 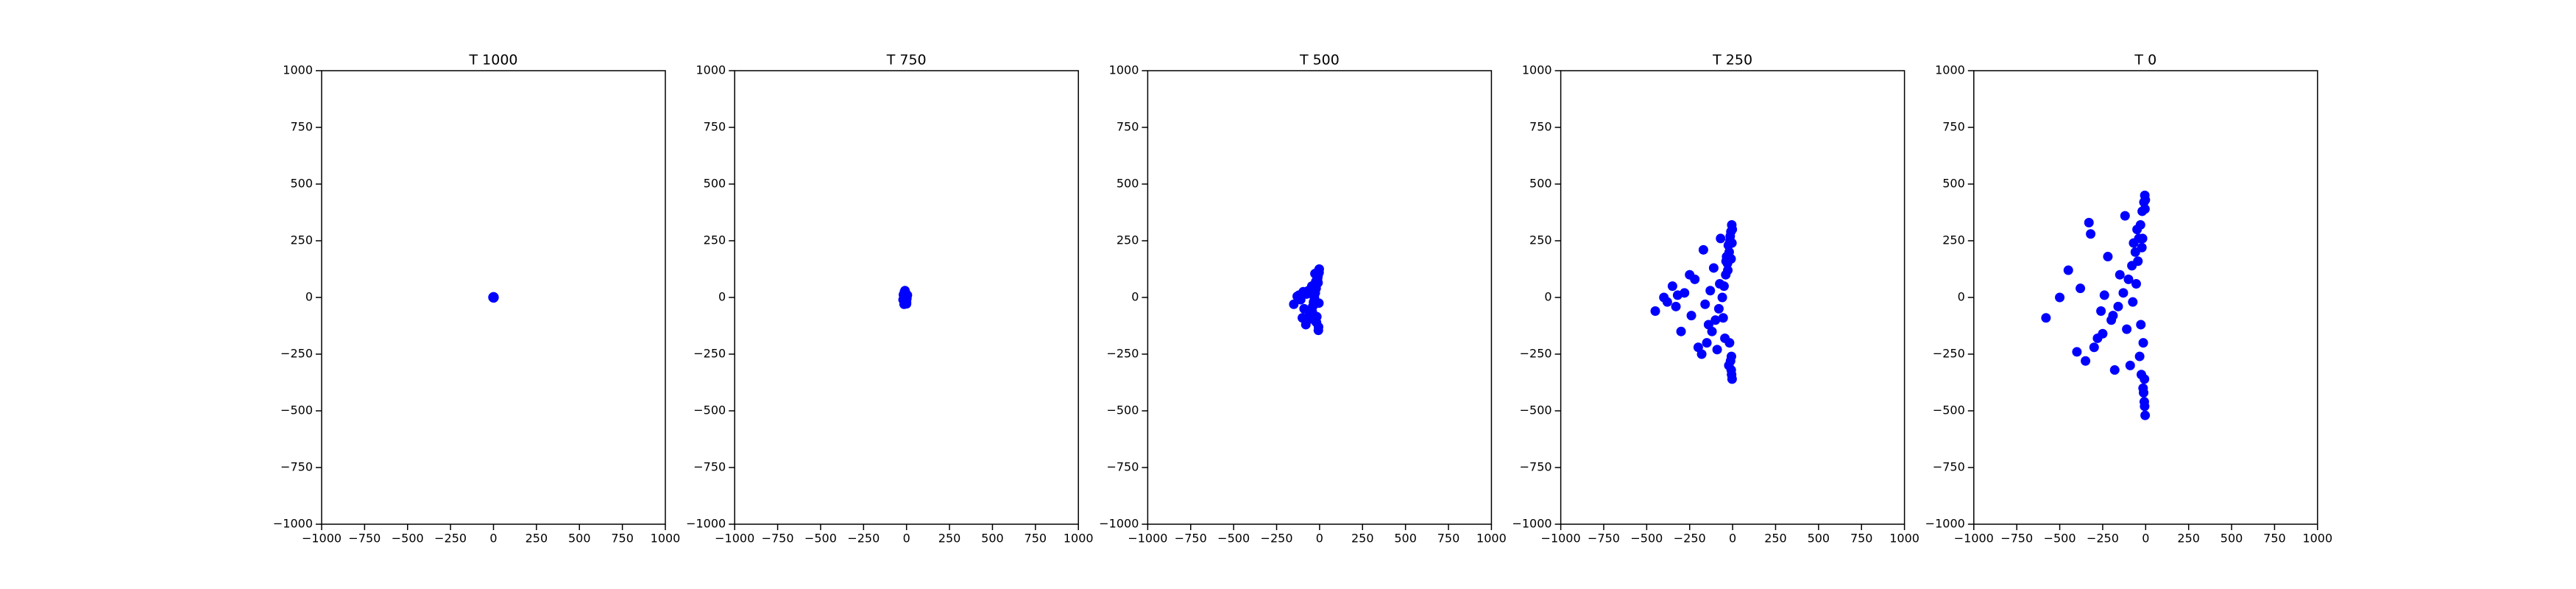 What do you see at coordinates (906, 60) in the screenshot?
I see `panel-title: T 750` at bounding box center [906, 60].